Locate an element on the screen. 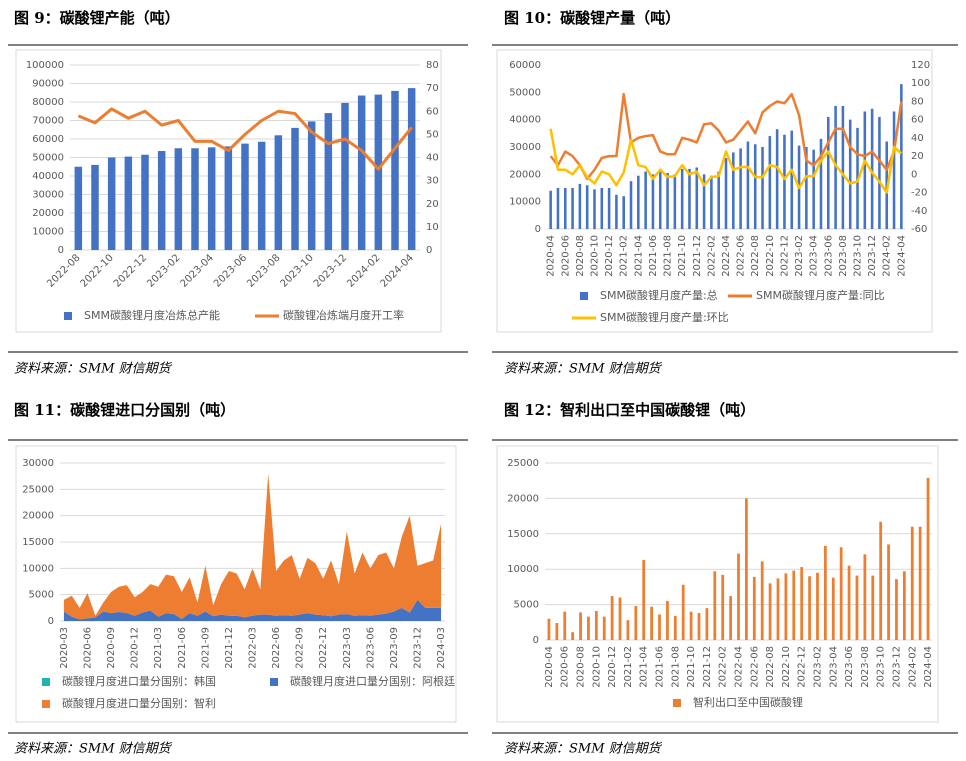 The width and height of the screenshot is (966, 761). y-tick-label: 25000 is located at coordinates (523, 463).